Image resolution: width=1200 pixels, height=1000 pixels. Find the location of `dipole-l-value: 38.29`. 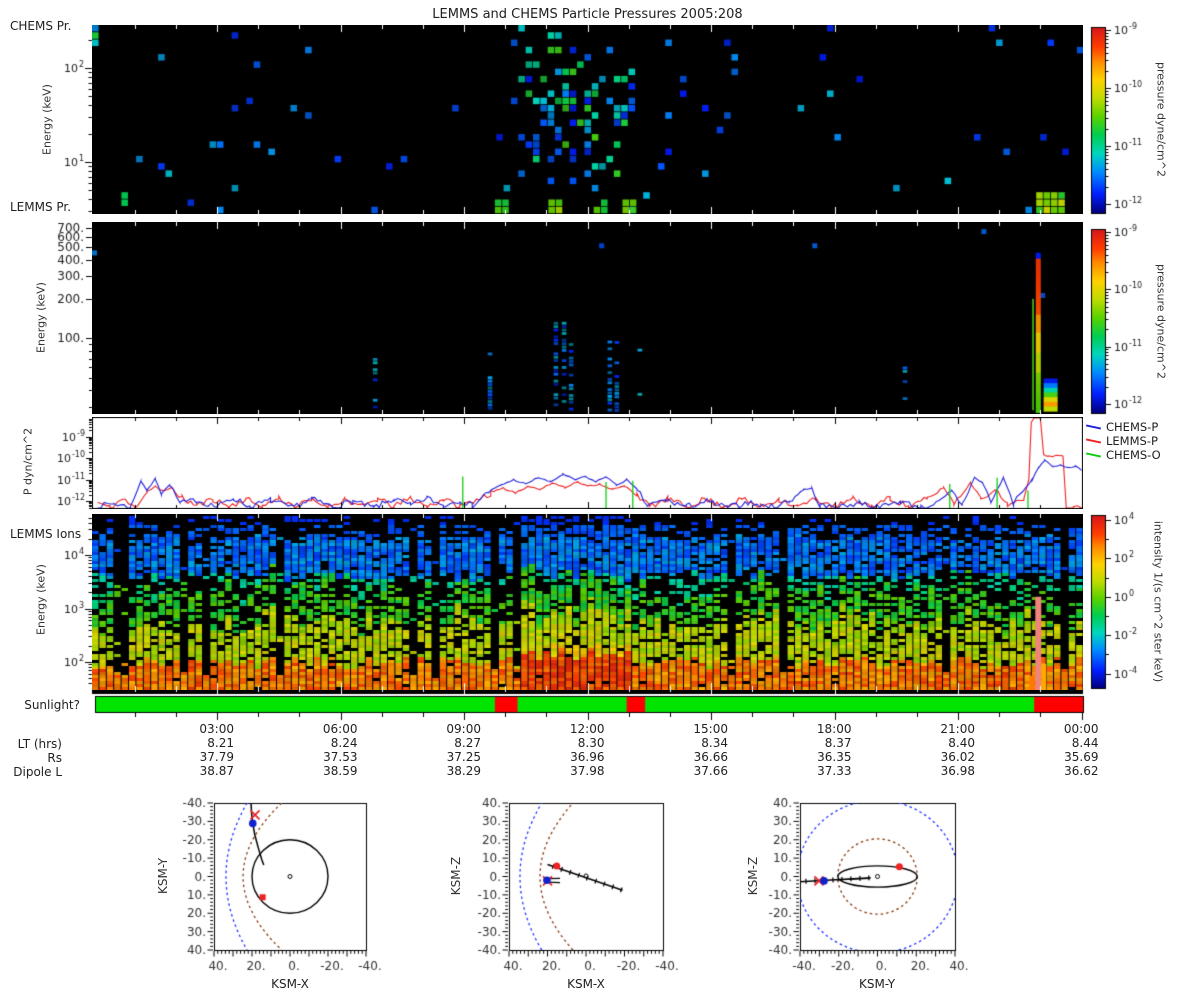

dipole-l-value: 38.29 is located at coordinates (463, 771).